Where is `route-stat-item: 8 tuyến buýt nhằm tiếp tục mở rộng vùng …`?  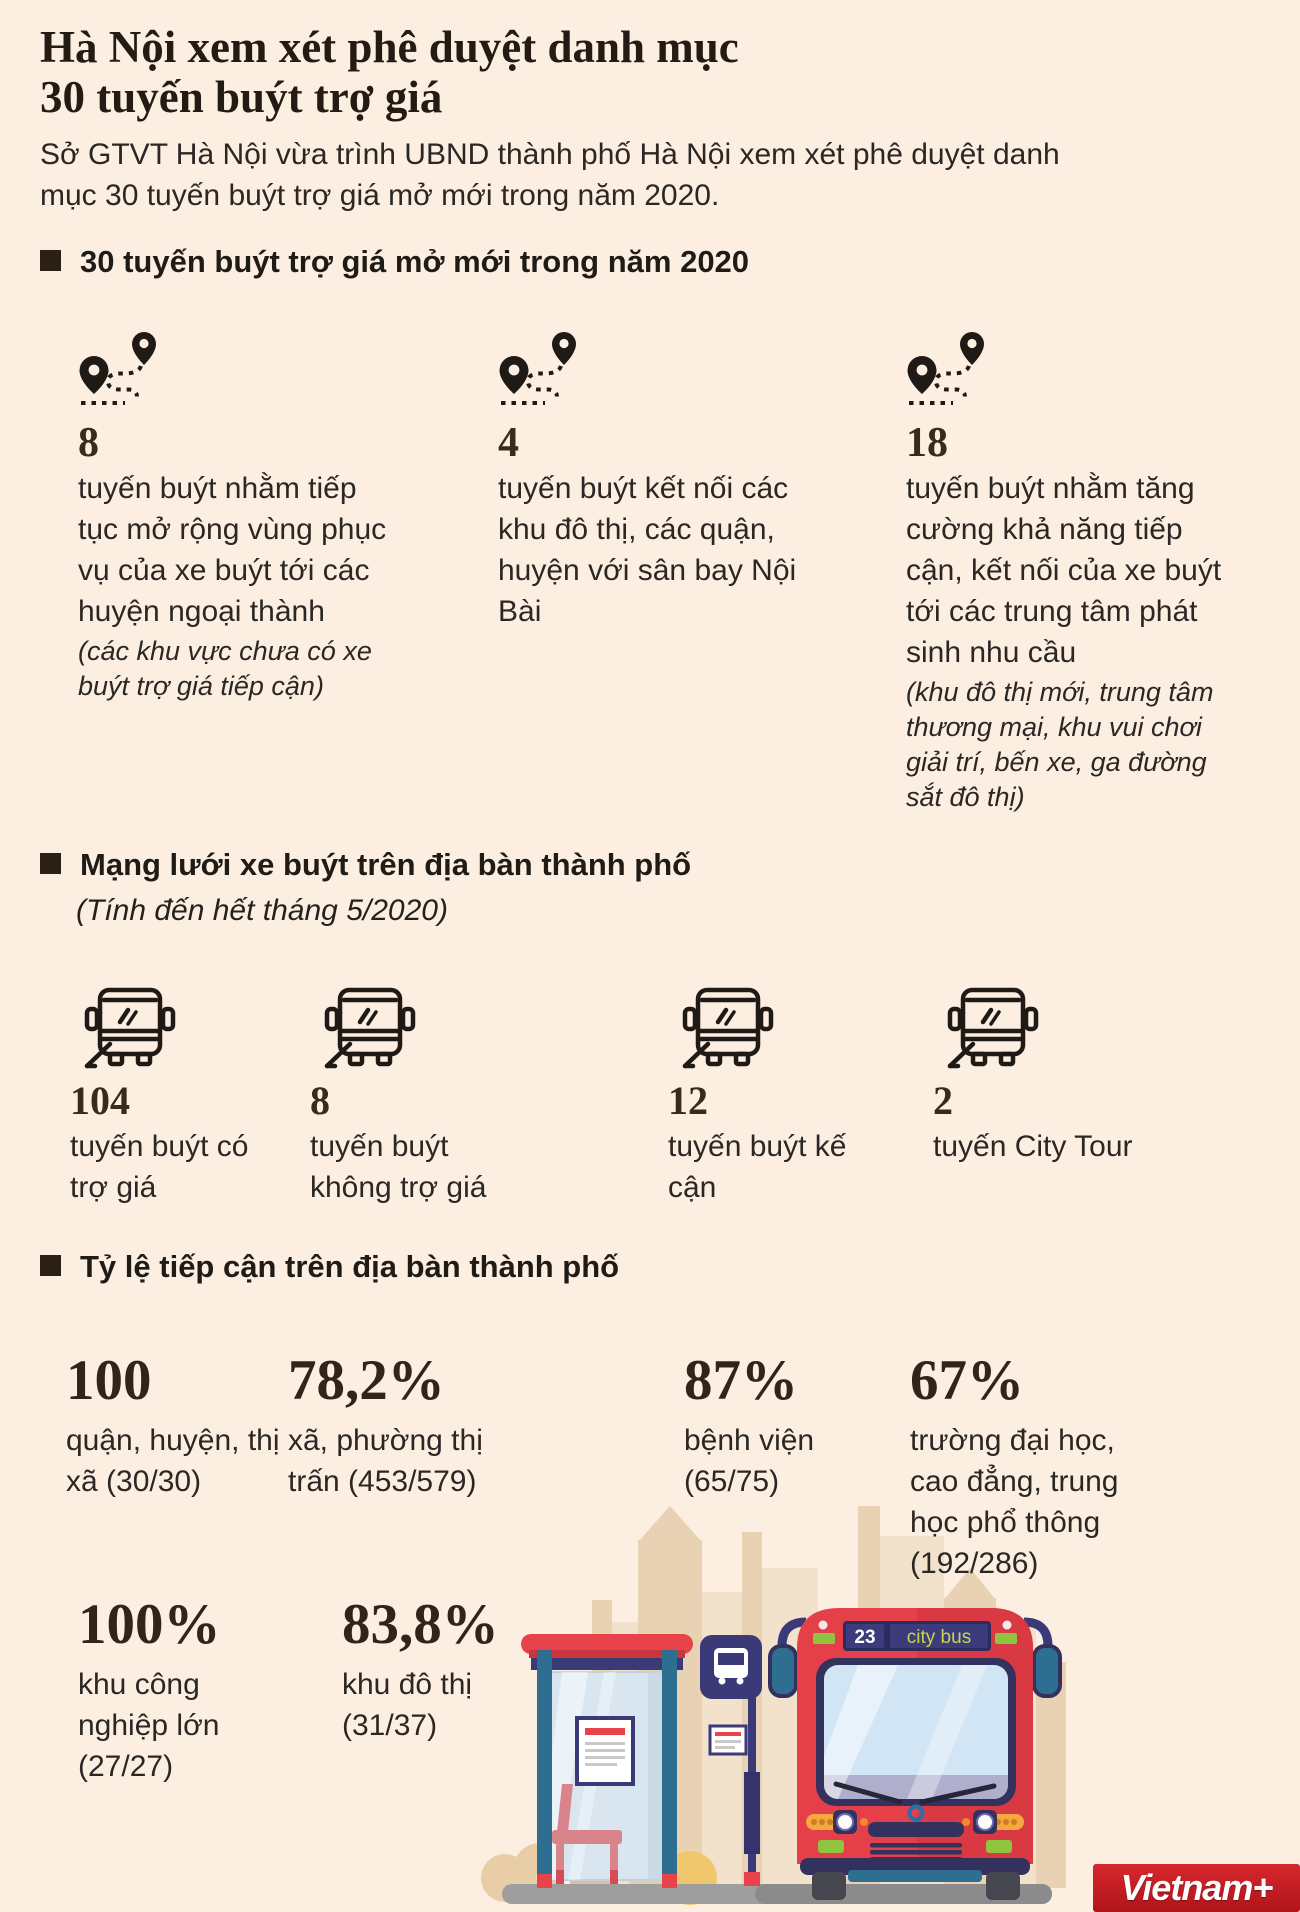
route-stat-item: 8 tuyến buýt nhằm tiếp tục mở rộng vùng … is located at coordinates (234, 517).